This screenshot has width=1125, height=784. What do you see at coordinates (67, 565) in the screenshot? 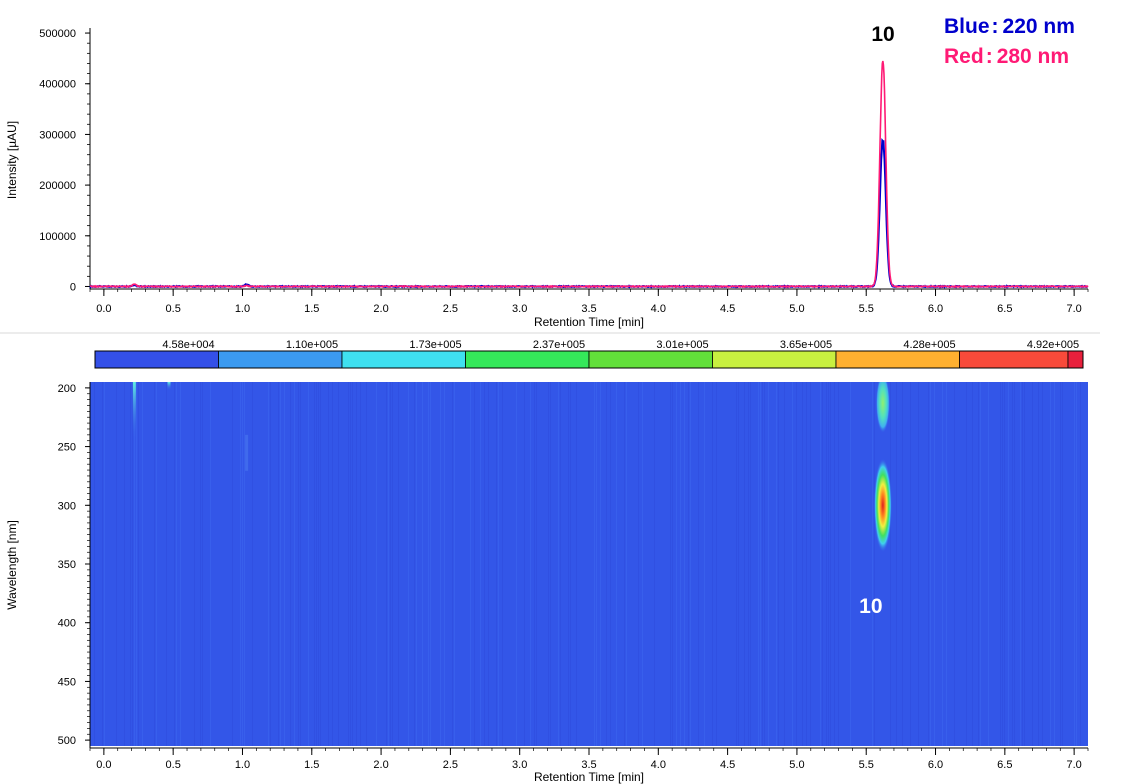
I see `heatmap-y-tick-label: 350` at bounding box center [67, 565].